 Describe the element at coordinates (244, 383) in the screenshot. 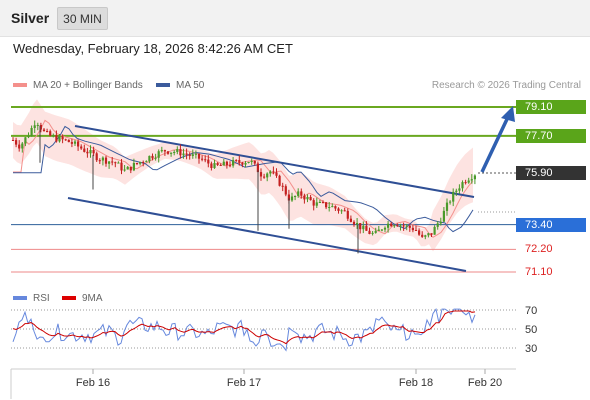

I see `x-label-1: Feb 17` at that location.